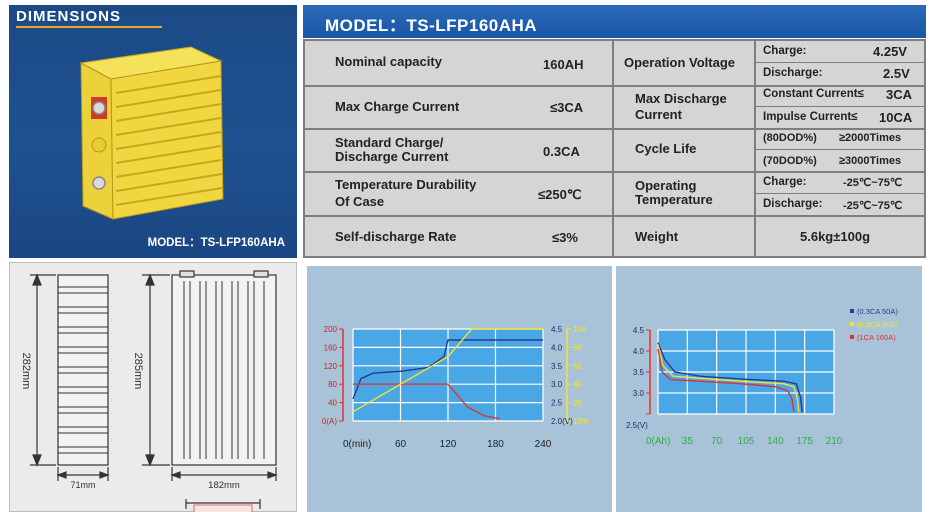 The width and height of the screenshot is (936, 512). I want to click on x-tick-label: 140, so click(775, 441).